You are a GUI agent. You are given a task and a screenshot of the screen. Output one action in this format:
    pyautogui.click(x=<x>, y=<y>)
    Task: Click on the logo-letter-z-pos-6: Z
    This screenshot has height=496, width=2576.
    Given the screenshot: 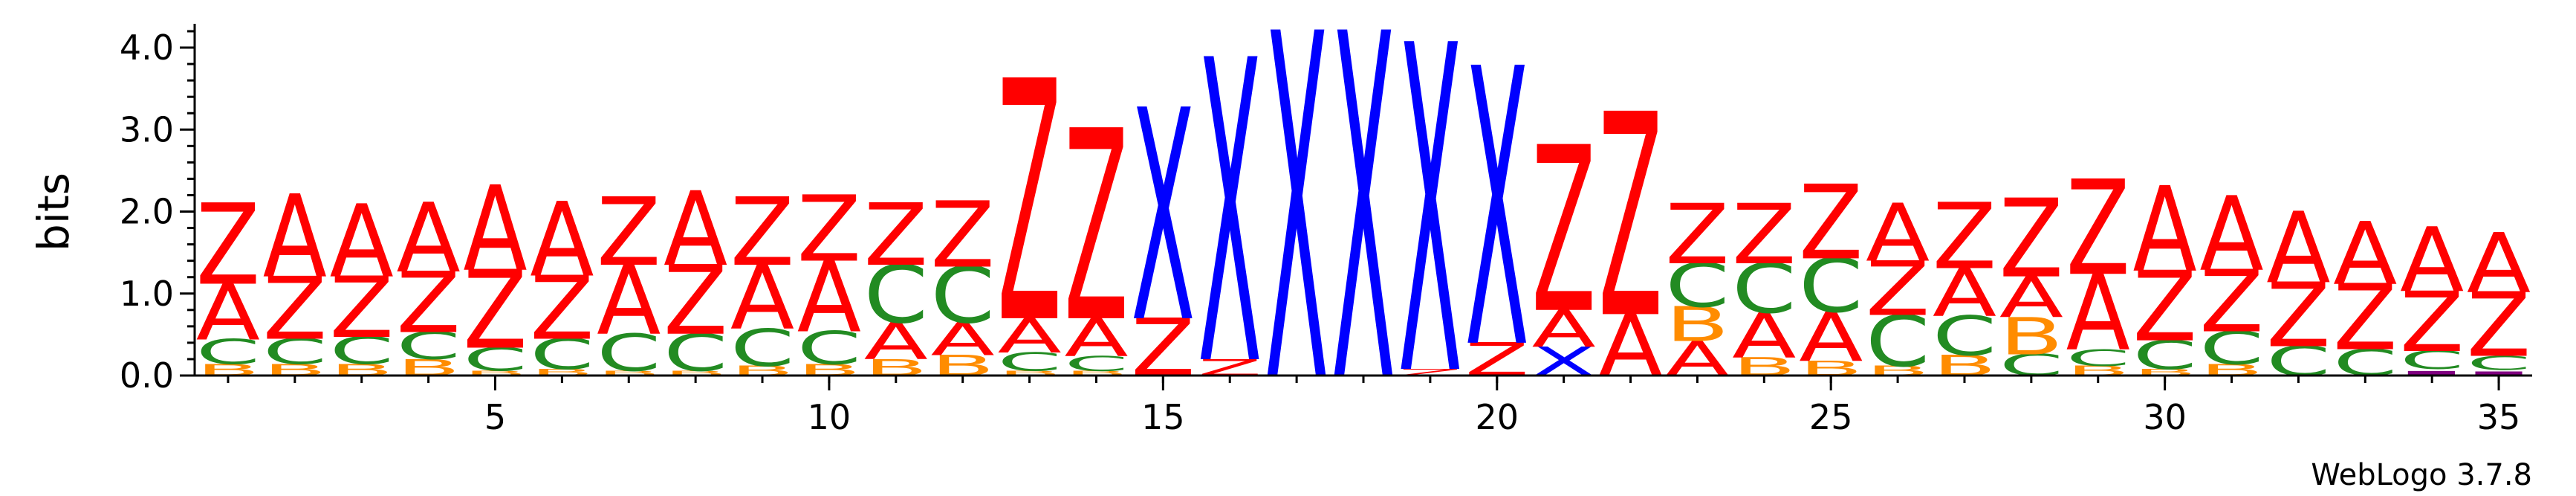 What is the action you would take?
    pyautogui.click(x=562, y=308)
    